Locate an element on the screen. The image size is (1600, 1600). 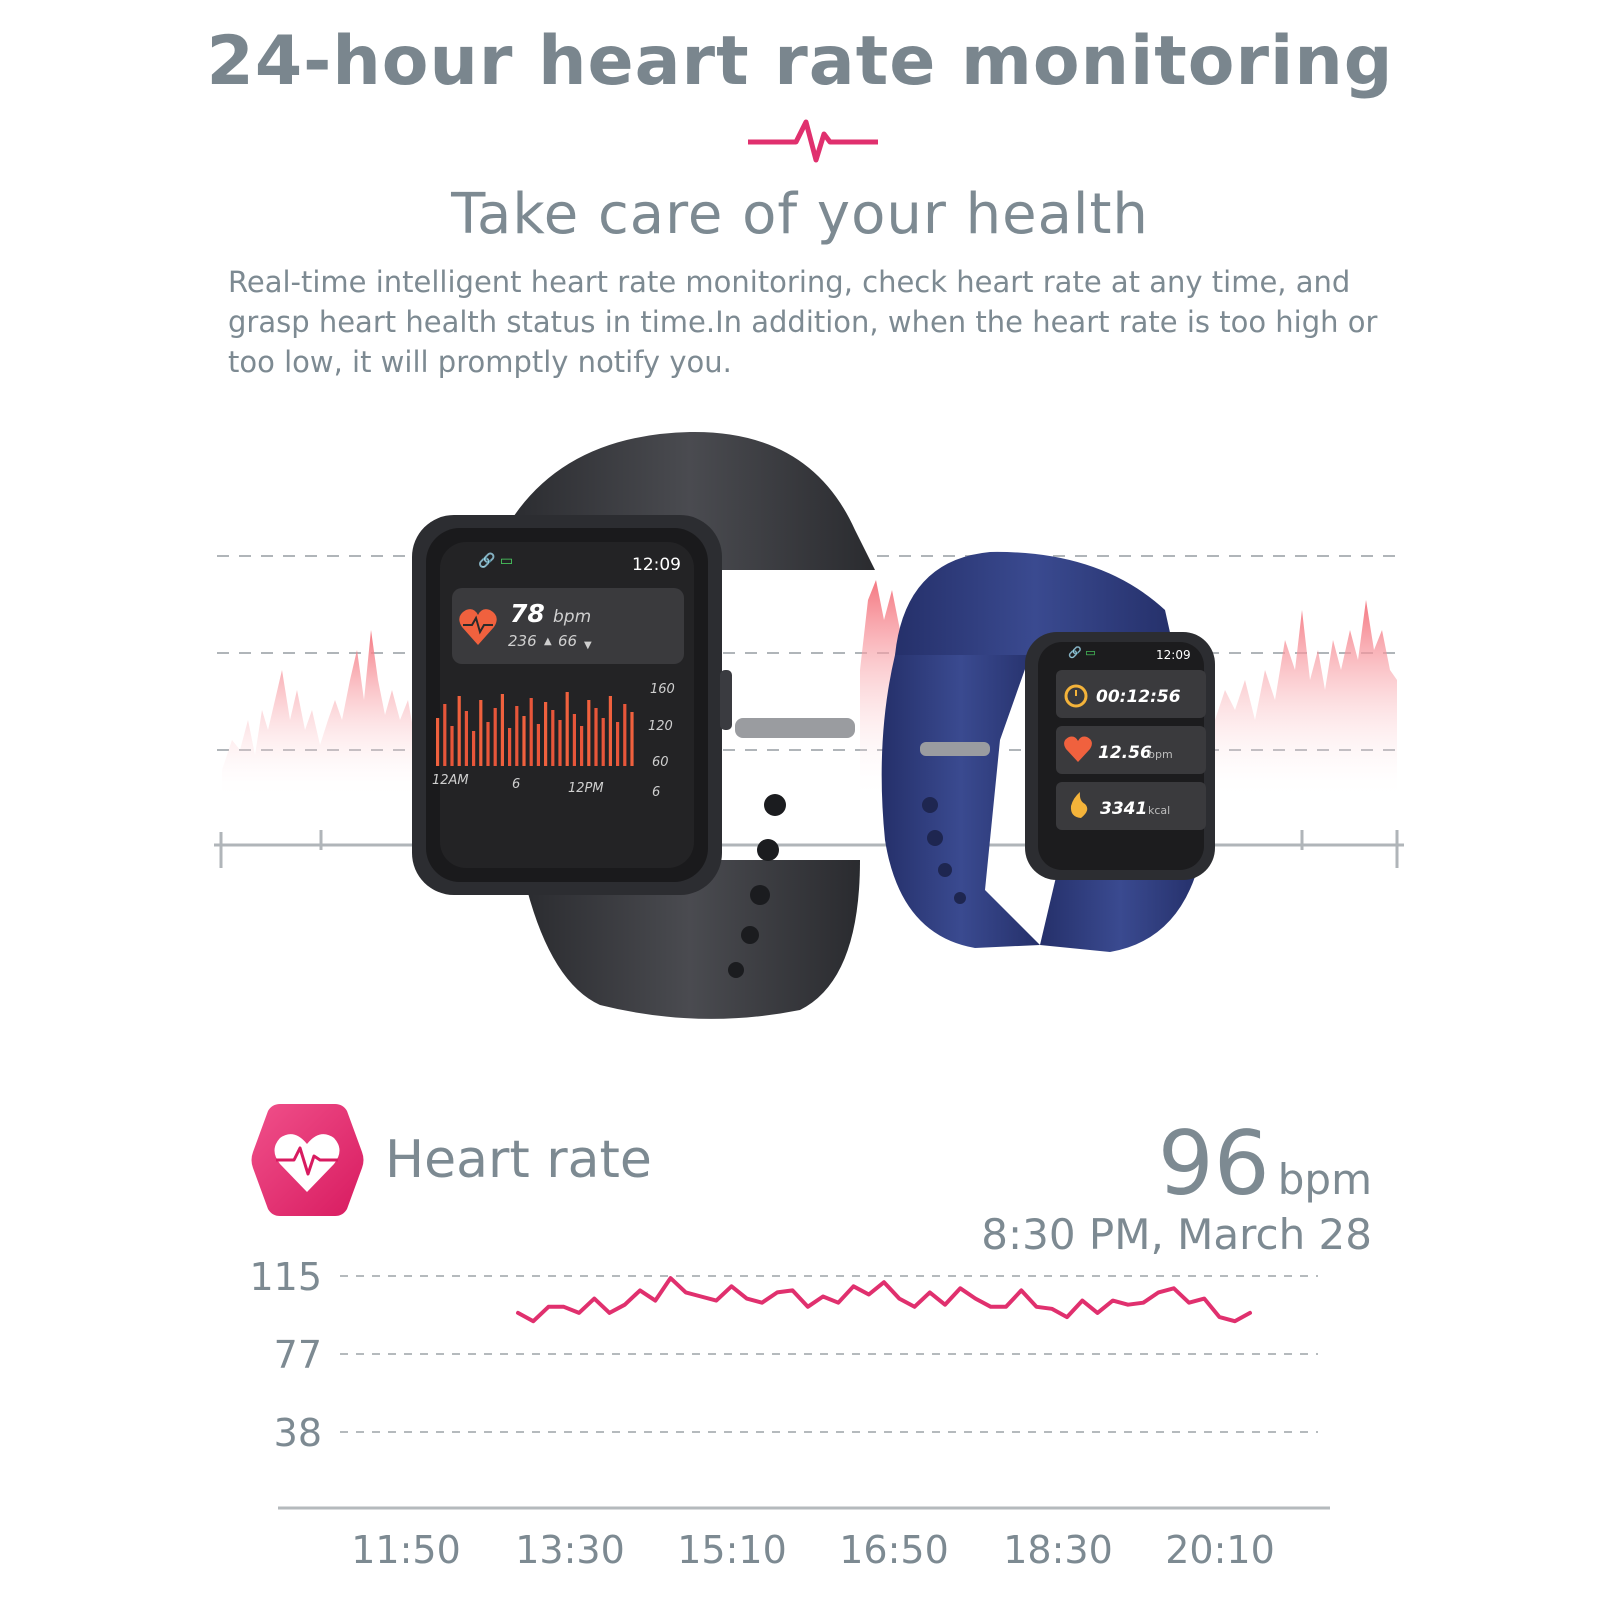
watch-large-min-arrow-icon: ▼ is located at coordinates (588, 645).